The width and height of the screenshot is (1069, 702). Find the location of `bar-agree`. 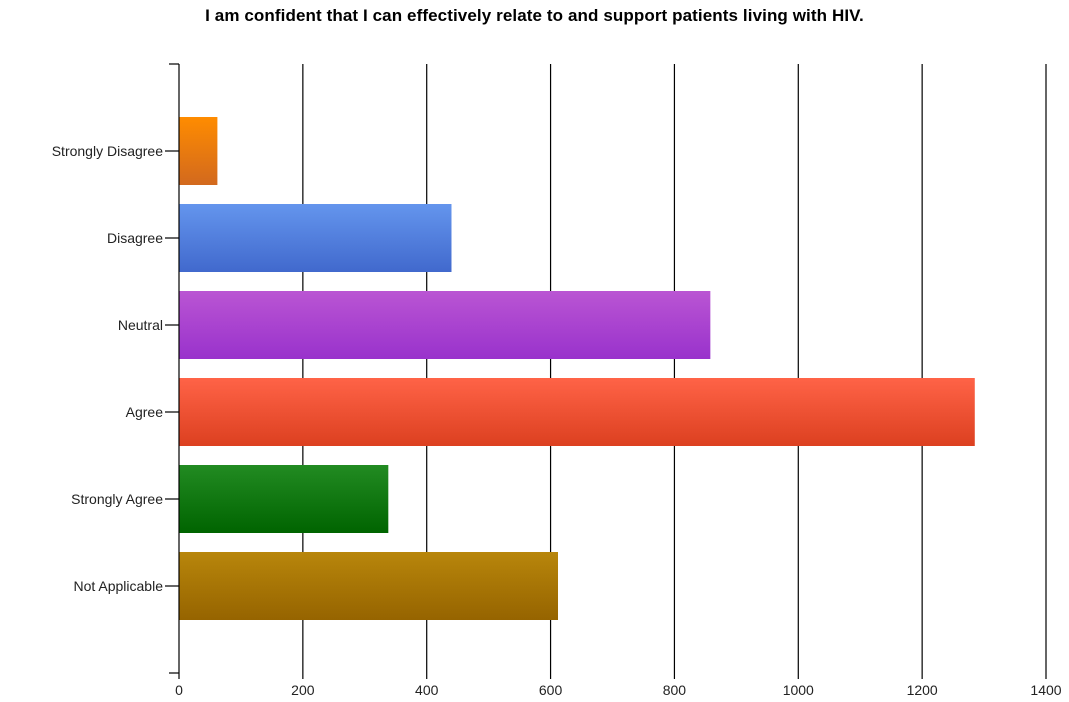

bar-agree is located at coordinates (577, 412).